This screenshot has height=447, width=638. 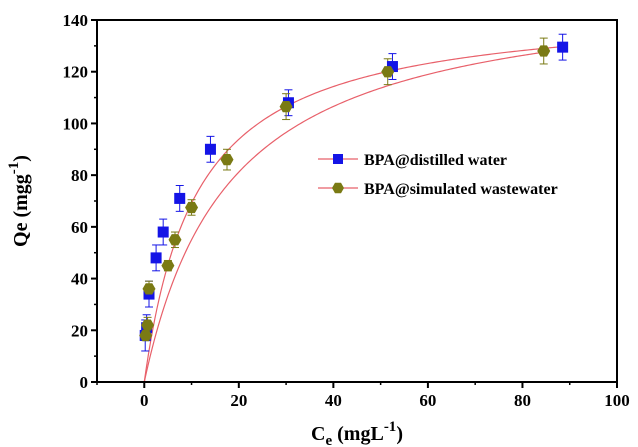 I want to click on y-tick-label: 120, so click(x=76, y=72).